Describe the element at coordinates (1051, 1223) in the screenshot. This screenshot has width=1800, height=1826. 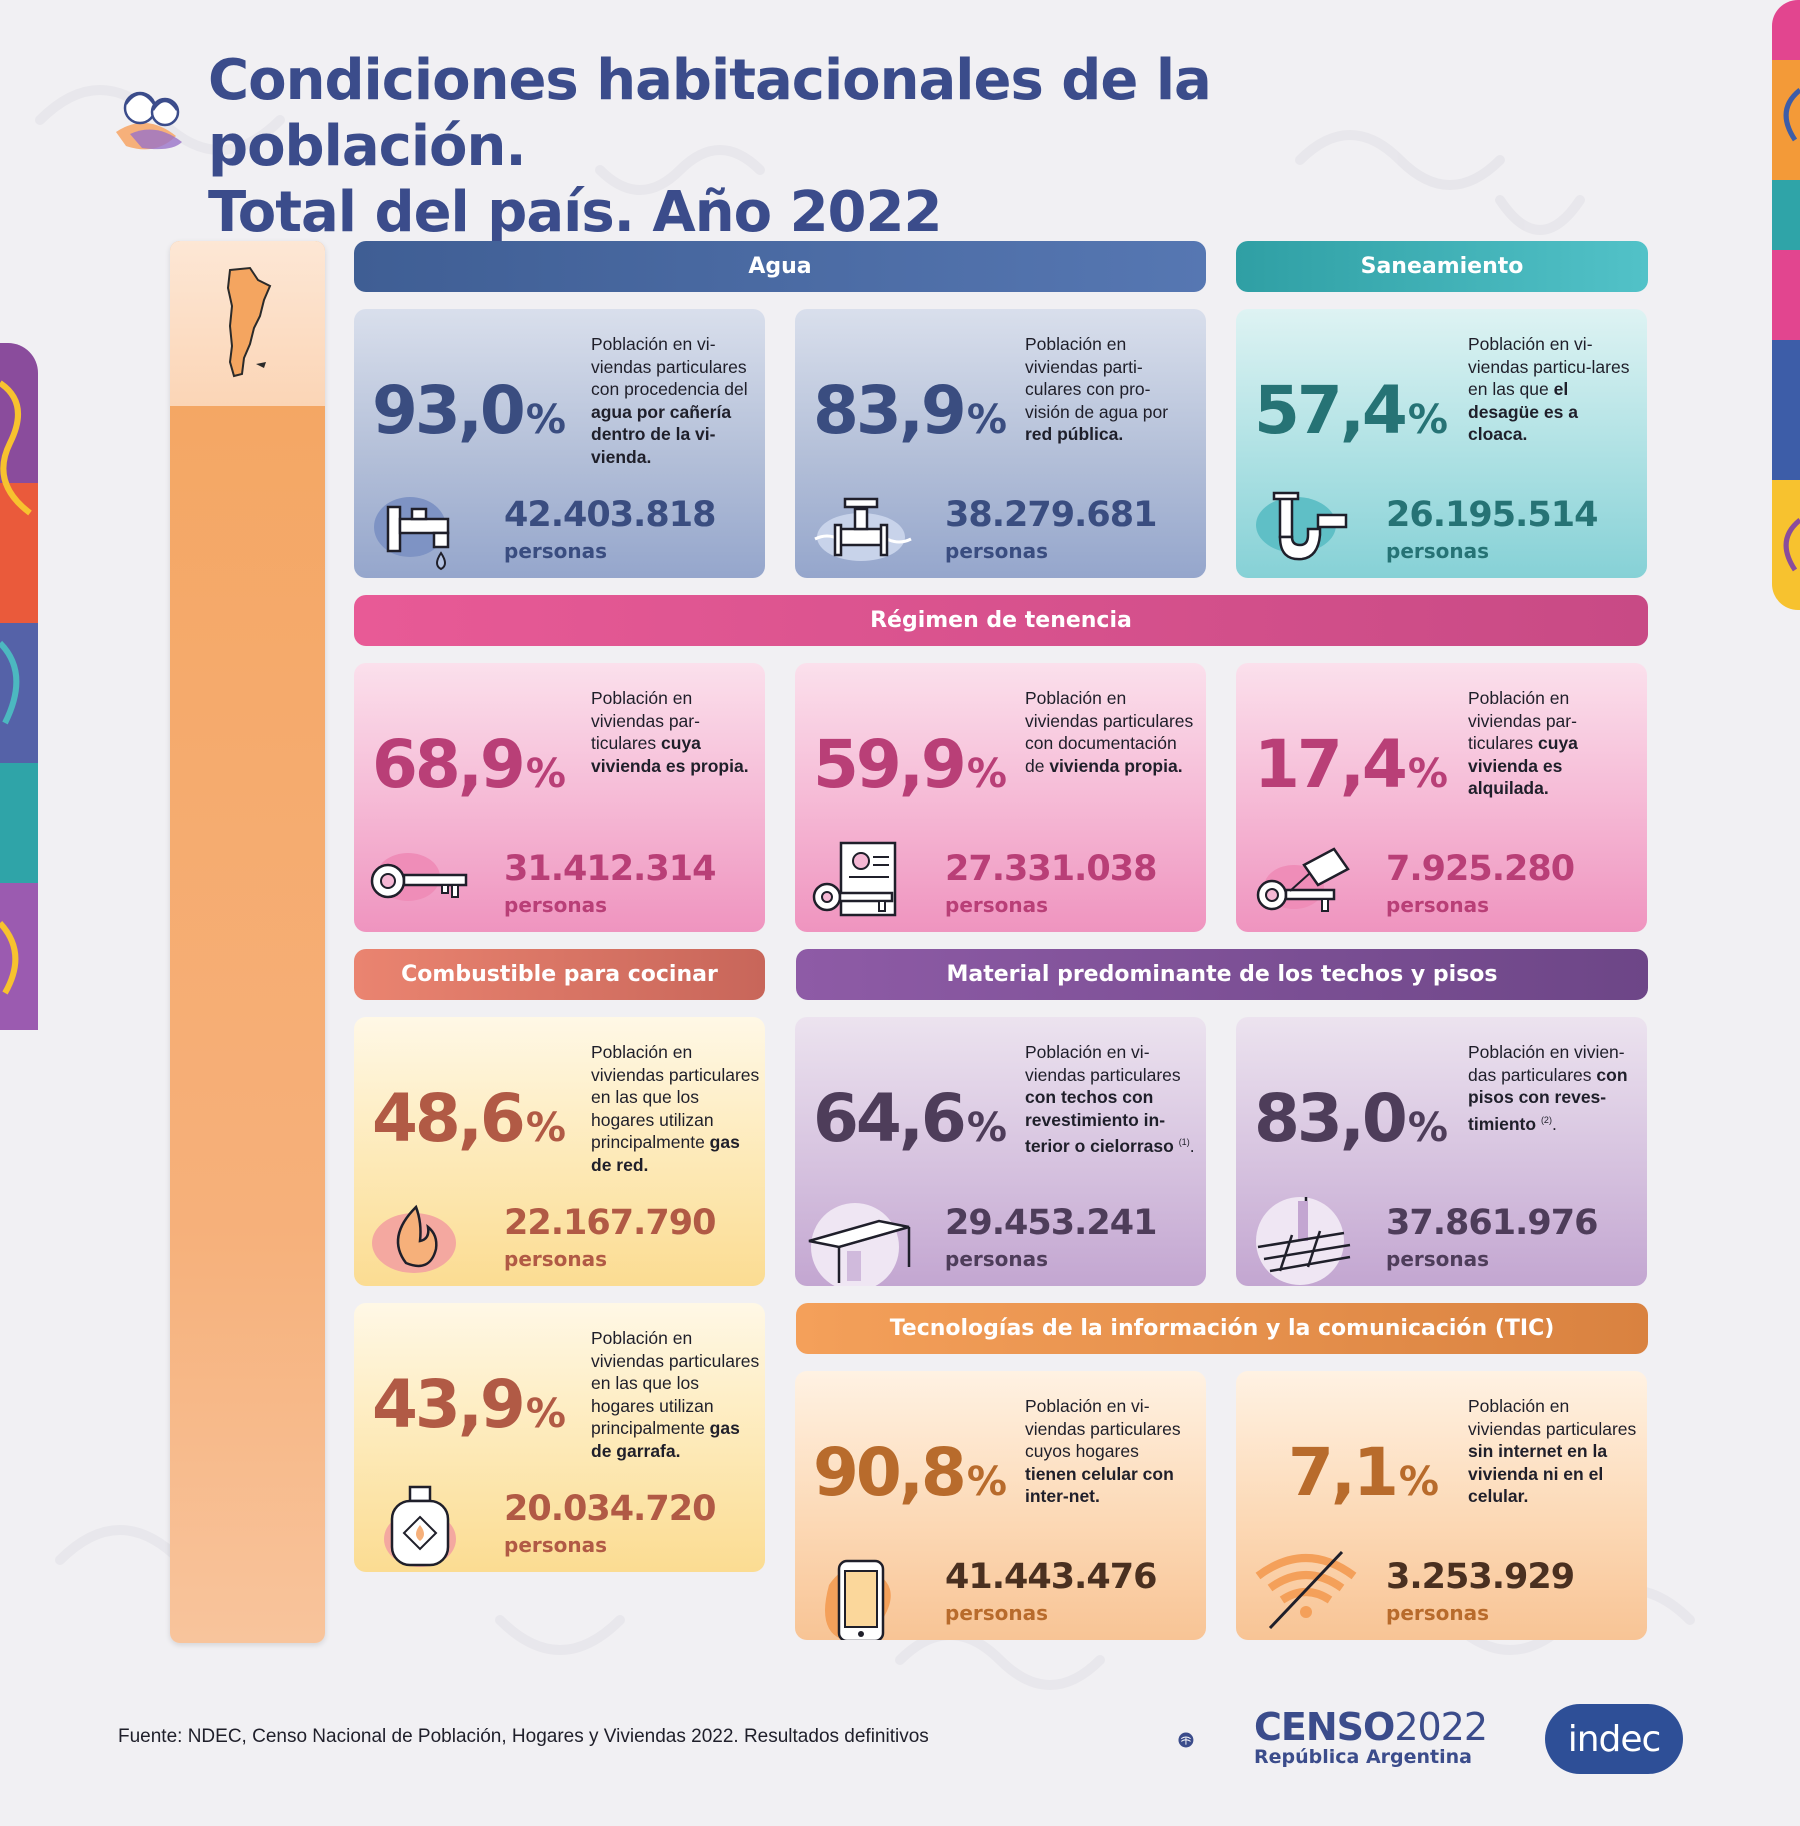
I see `people-count: 29.453.241` at that location.